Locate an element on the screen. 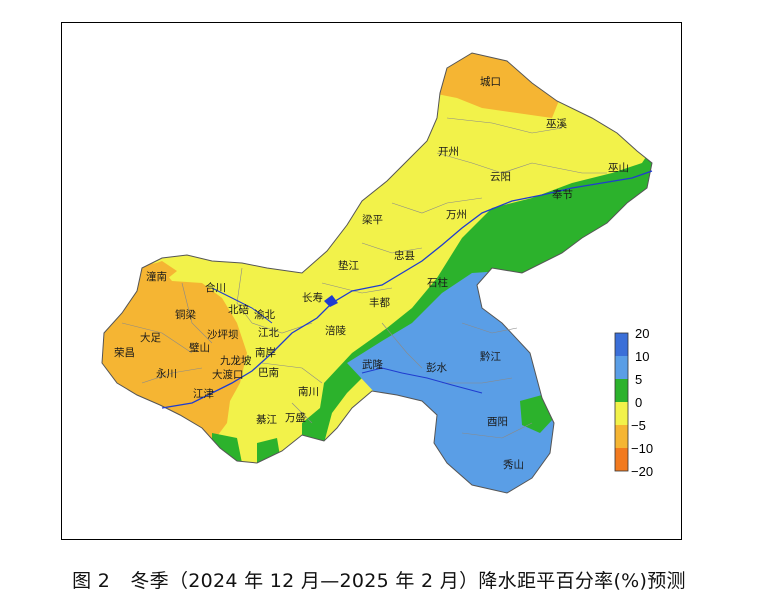 This screenshot has width=758, height=614. district-label: 涪陵 is located at coordinates (335, 330).